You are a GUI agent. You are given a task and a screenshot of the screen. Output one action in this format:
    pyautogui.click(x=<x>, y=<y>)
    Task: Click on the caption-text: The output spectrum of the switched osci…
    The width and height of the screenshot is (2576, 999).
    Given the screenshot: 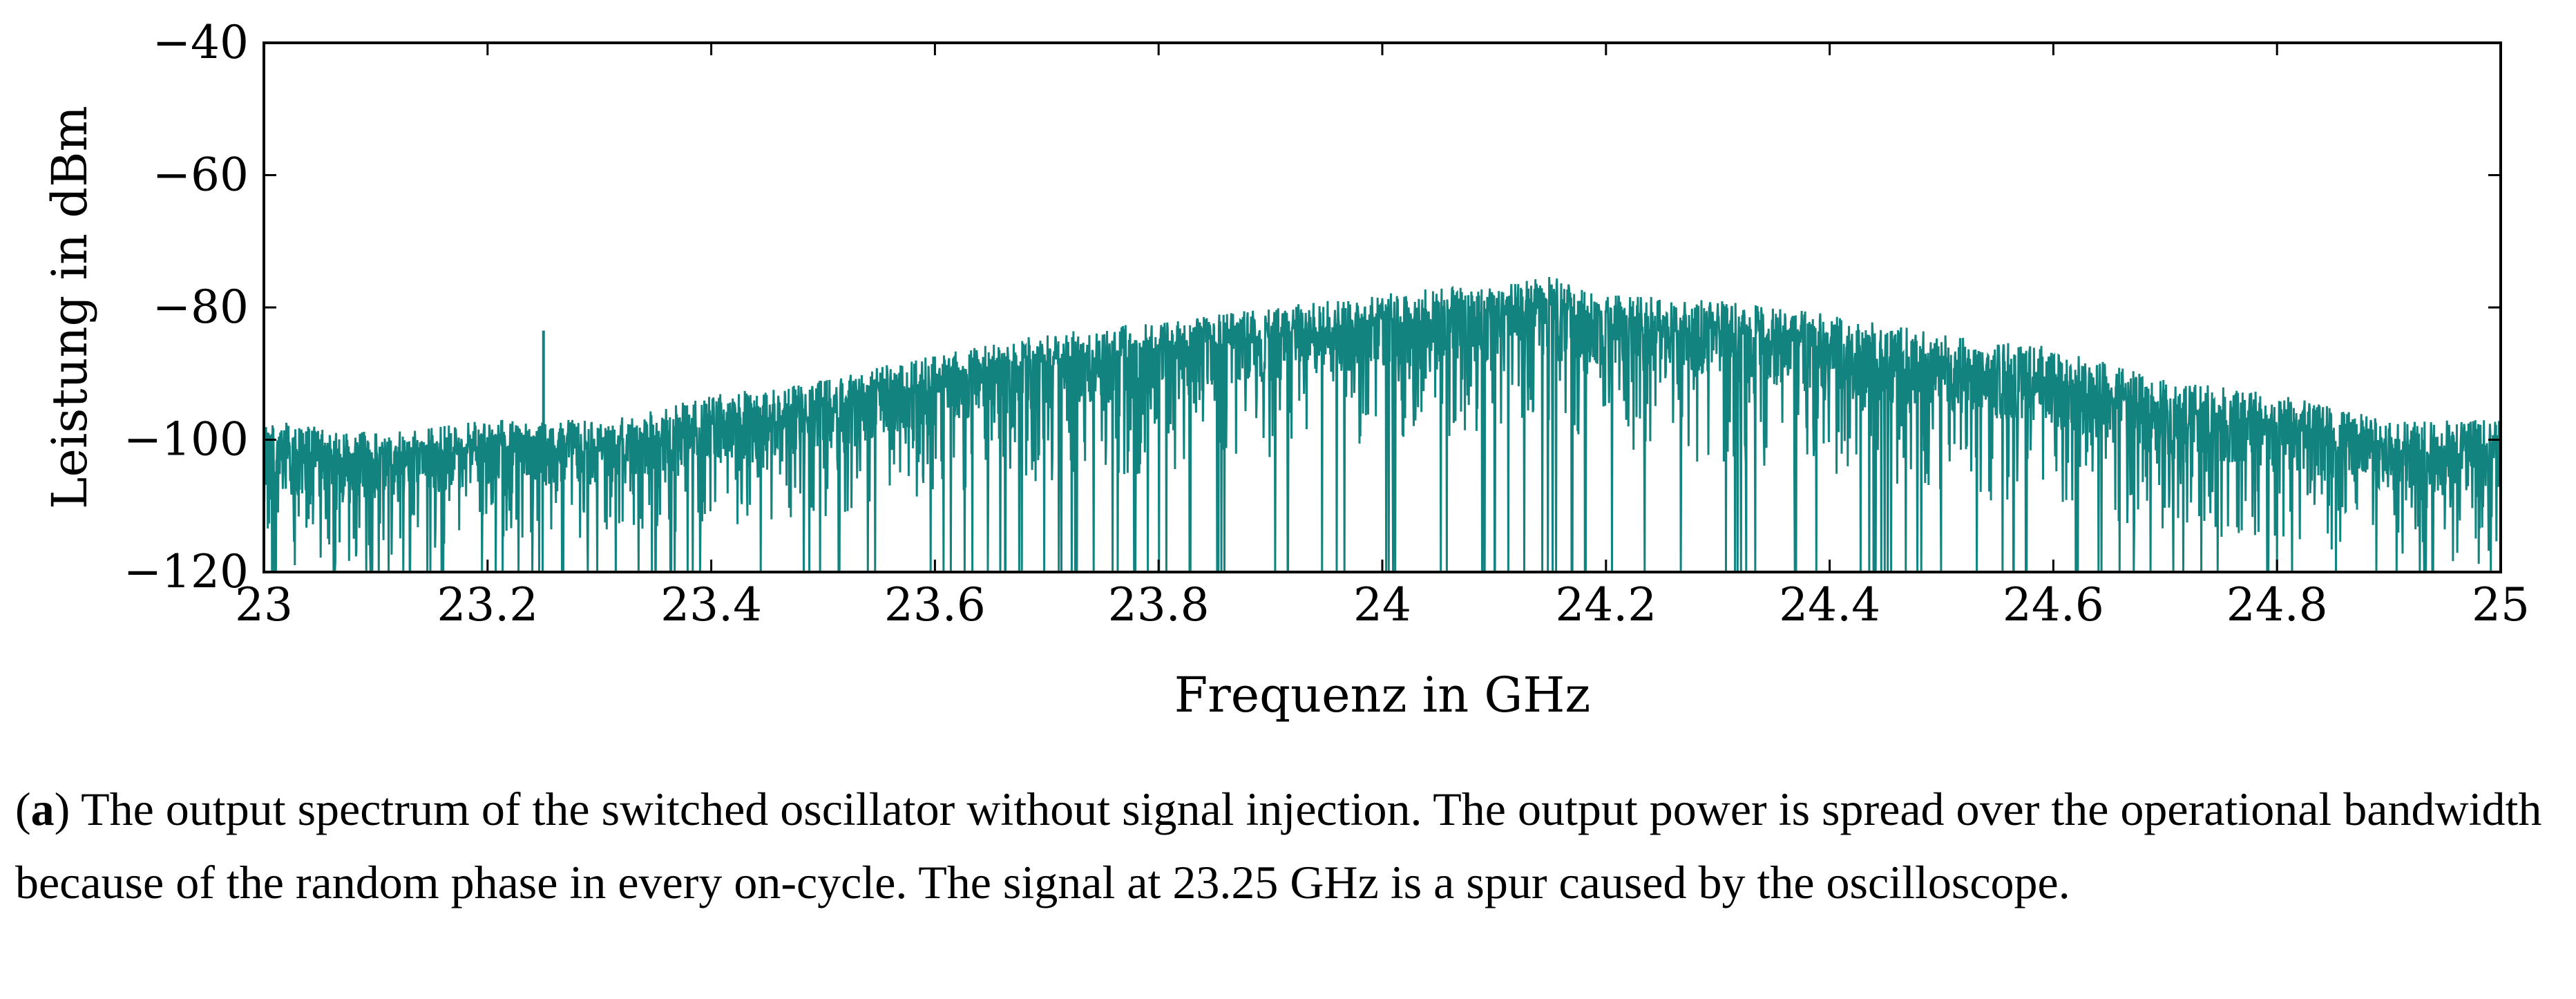 What is the action you would take?
    pyautogui.click(x=1278, y=845)
    